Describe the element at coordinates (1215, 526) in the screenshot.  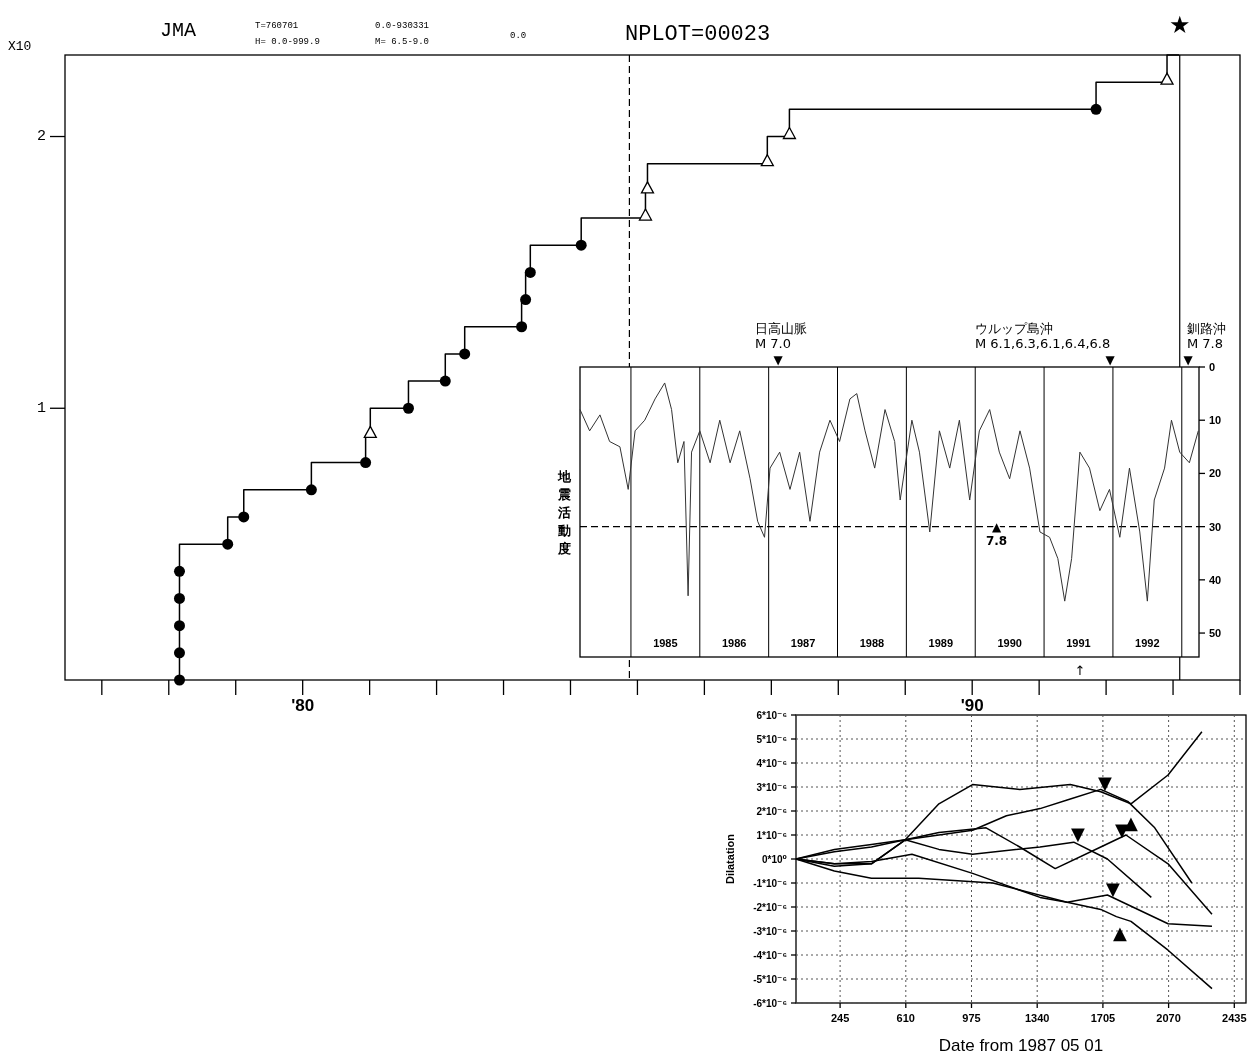
I see `y-tick-label: 30` at that location.